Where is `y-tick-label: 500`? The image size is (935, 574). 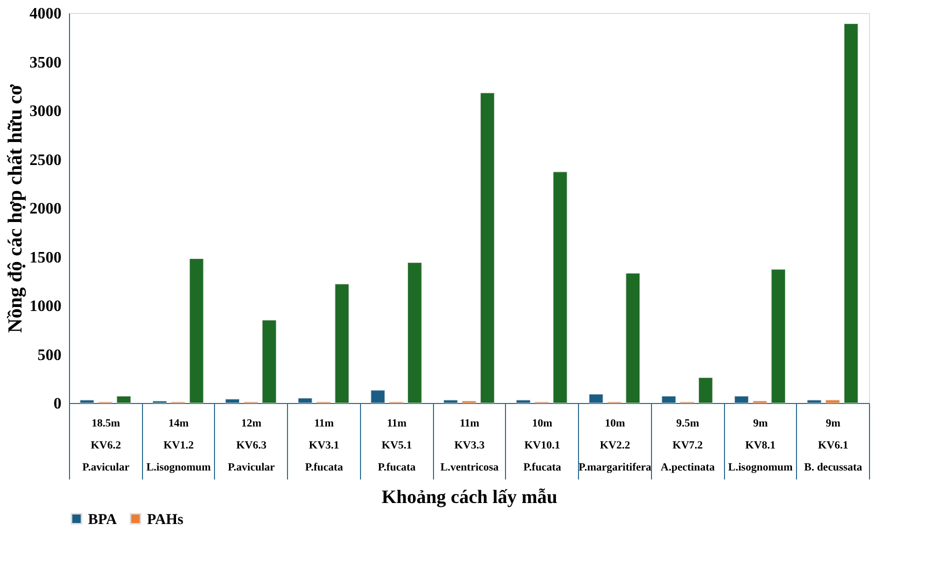
y-tick-label: 500 is located at coordinates (50, 355).